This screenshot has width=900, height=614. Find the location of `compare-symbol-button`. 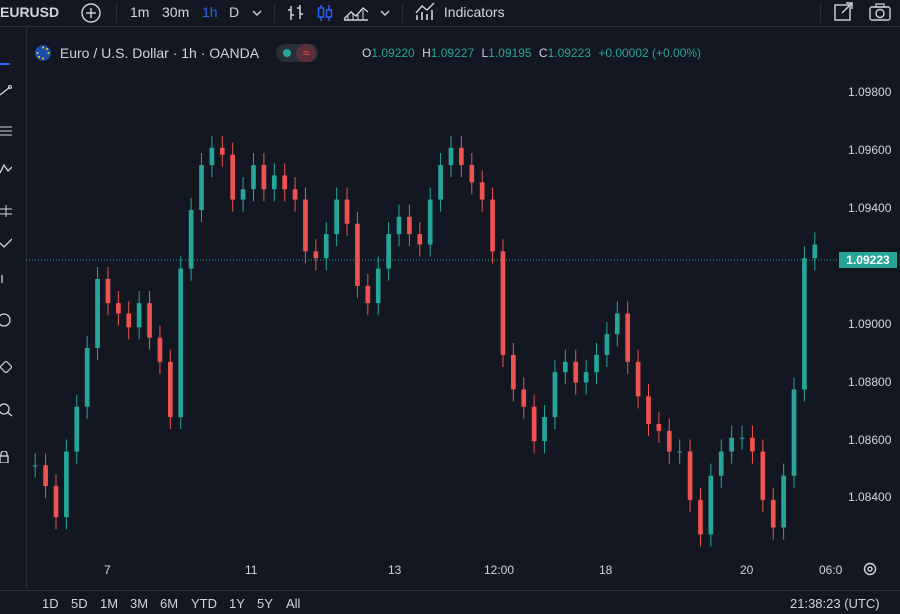

compare-symbol-button is located at coordinates (91, 13).